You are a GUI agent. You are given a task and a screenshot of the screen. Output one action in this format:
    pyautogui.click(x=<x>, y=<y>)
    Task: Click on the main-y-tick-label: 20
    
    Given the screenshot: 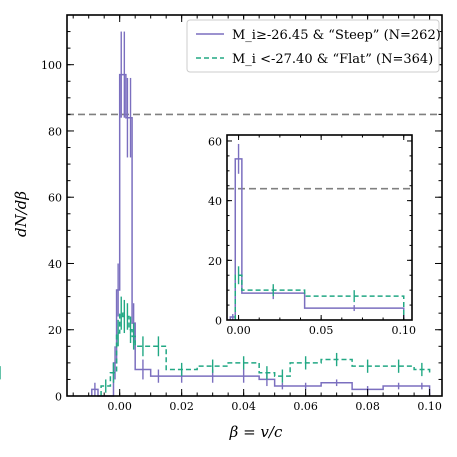 What is the action you would take?
    pyautogui.click(x=55, y=330)
    